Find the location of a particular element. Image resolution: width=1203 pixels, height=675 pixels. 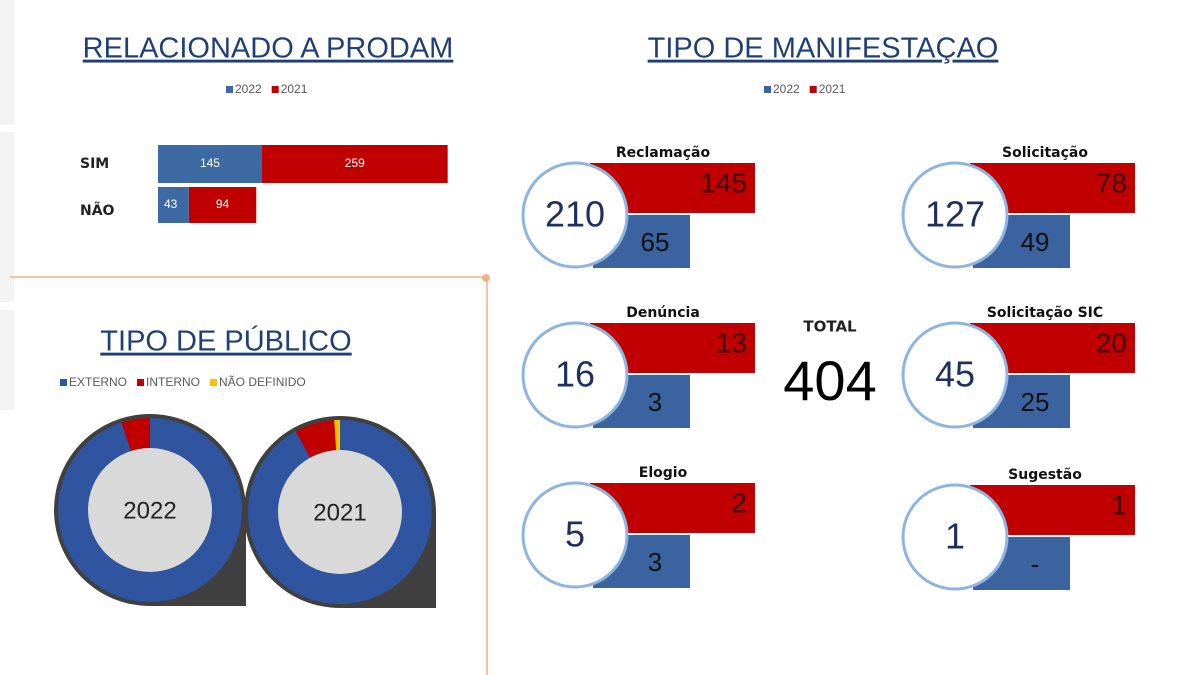

value-2021: 1 is located at coordinates (1119, 504).